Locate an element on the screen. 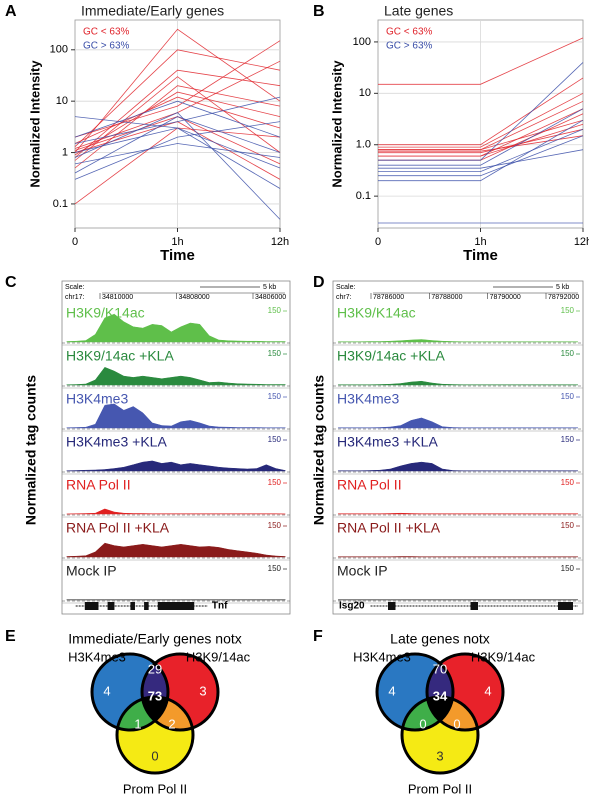  coordinate-label: 78792000 is located at coordinates (563, 297).